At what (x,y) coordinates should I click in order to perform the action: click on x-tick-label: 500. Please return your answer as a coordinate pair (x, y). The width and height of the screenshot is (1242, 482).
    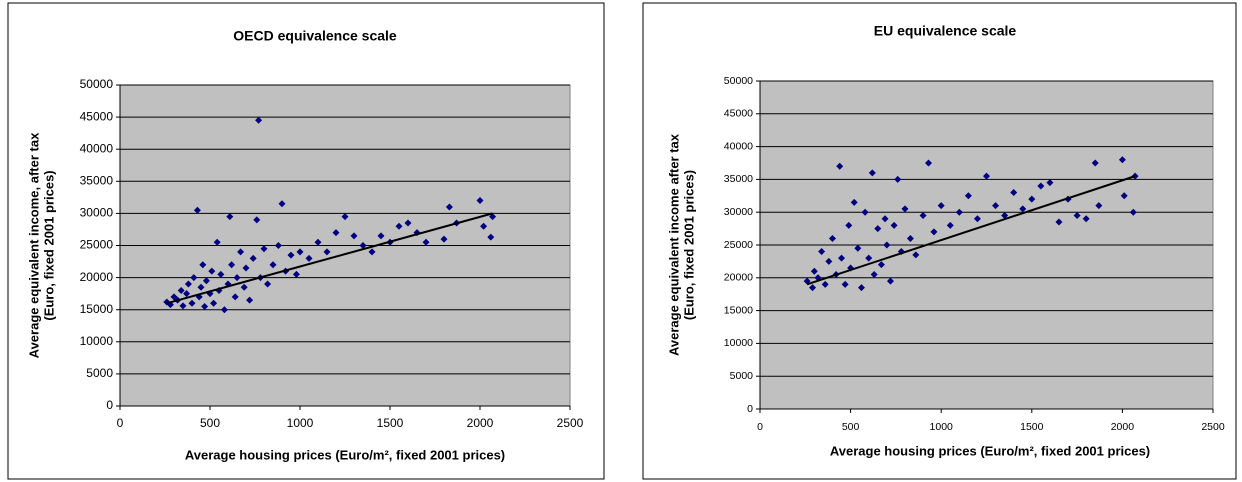
    Looking at the image, I should click on (210, 423).